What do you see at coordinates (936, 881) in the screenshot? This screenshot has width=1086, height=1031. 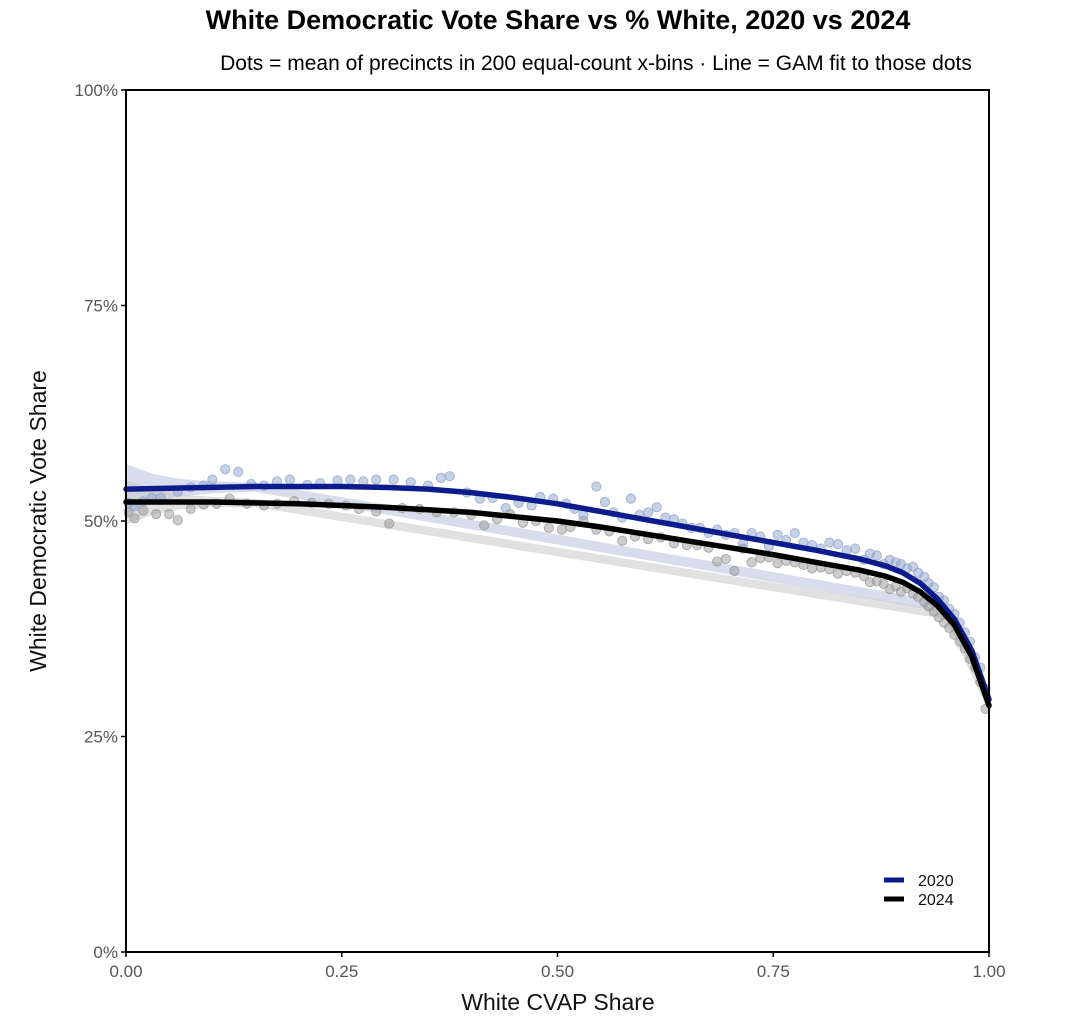 I see `legend-label-2020: 2020` at bounding box center [936, 881].